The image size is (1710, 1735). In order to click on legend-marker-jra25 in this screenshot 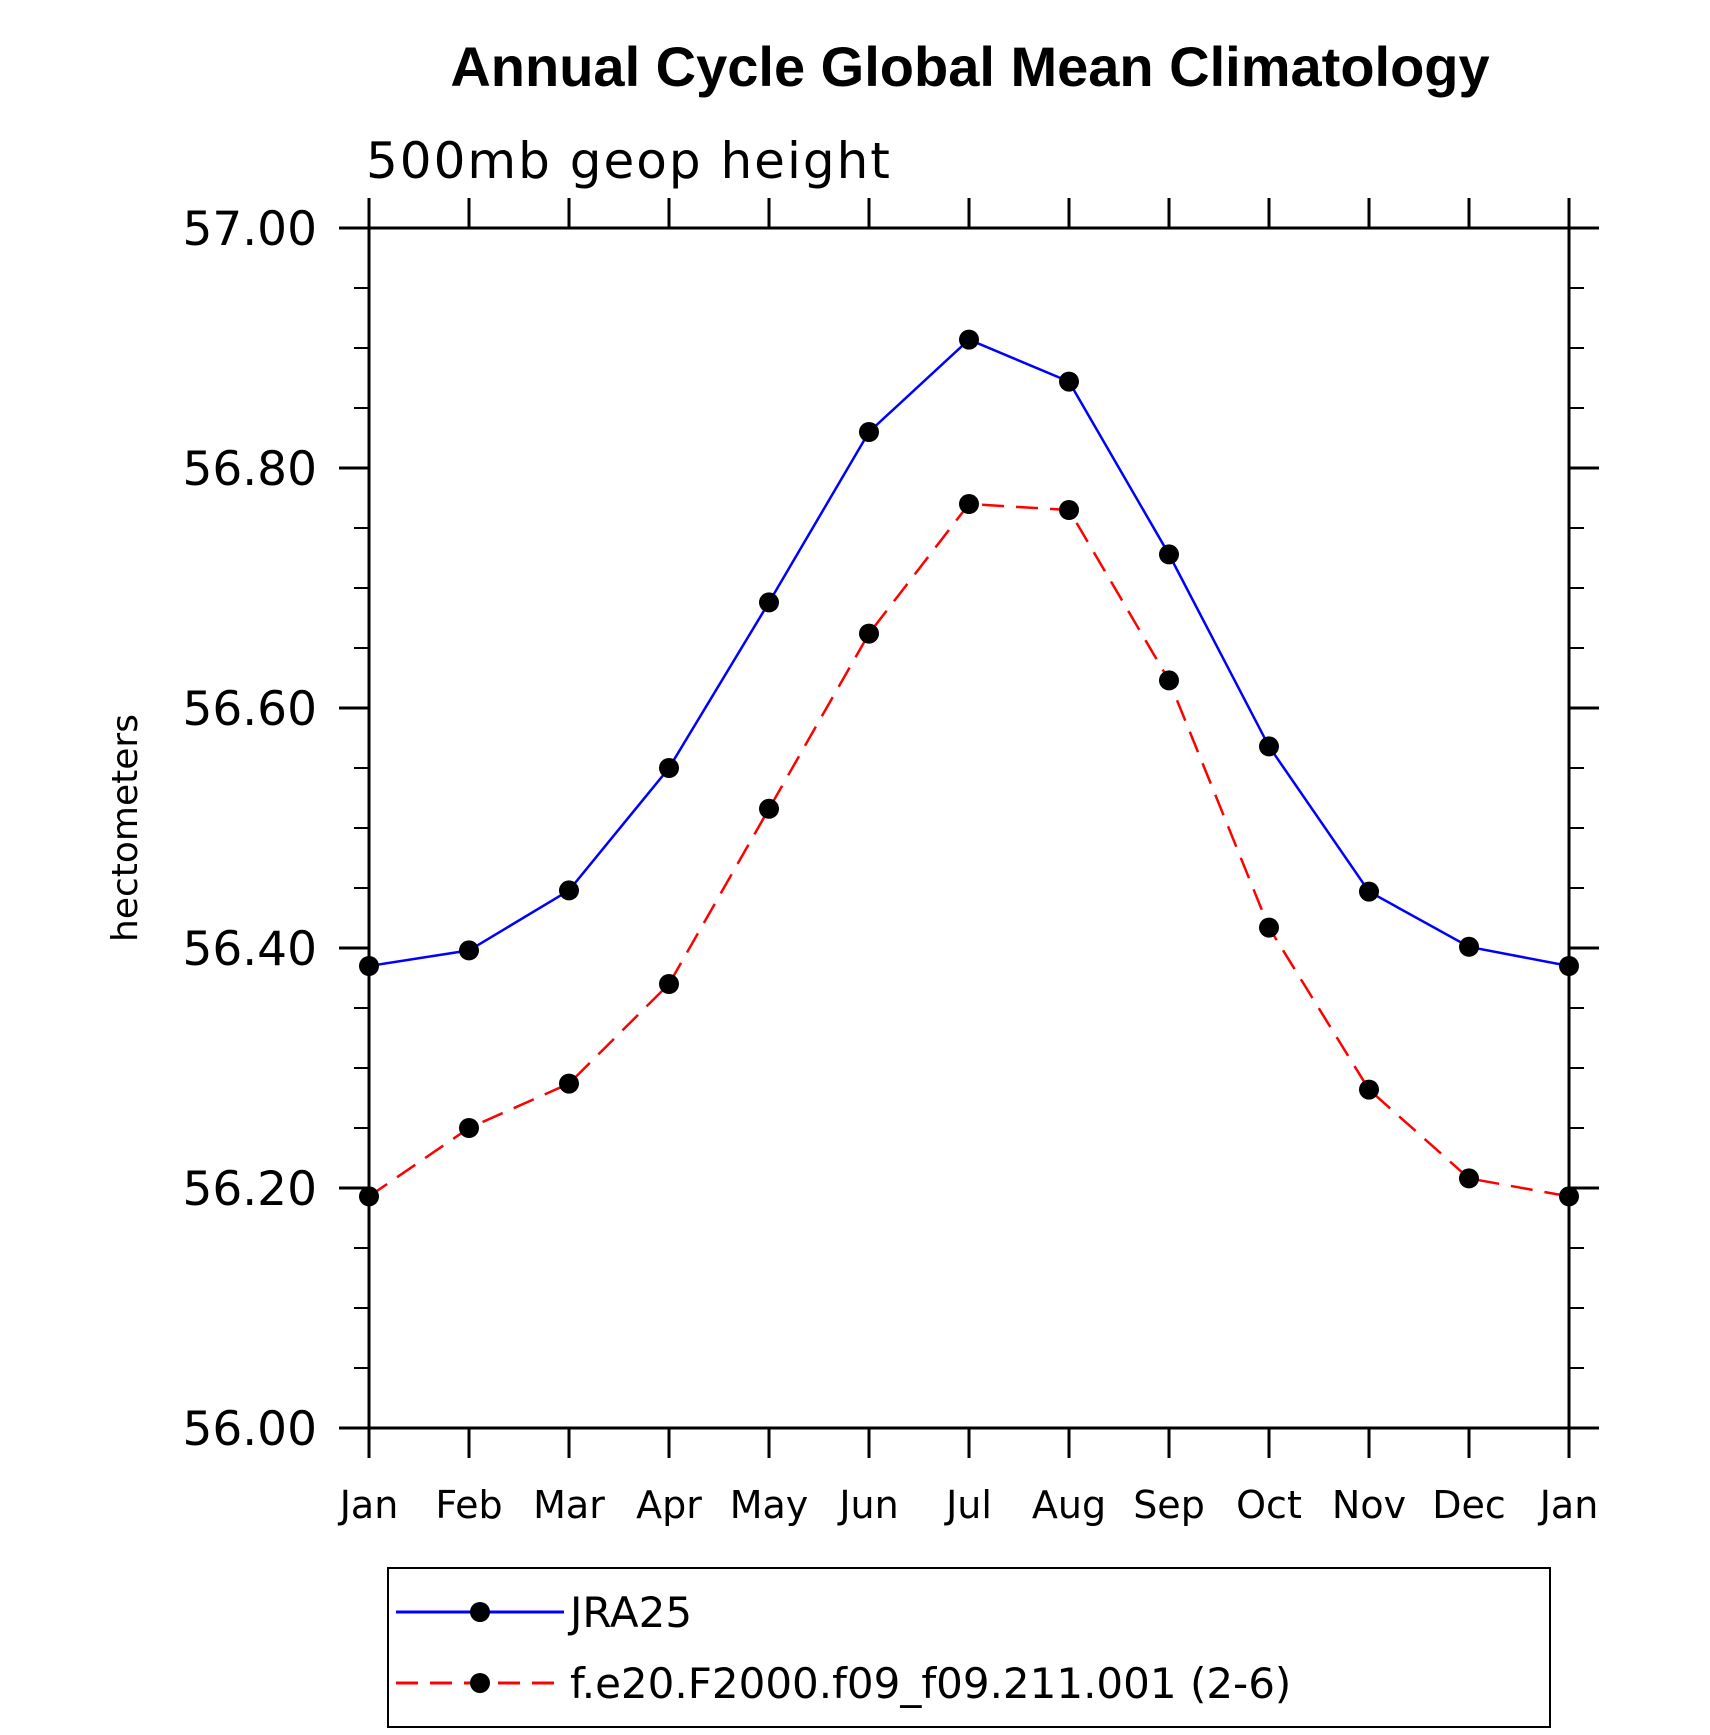, I will do `click(480, 1612)`.